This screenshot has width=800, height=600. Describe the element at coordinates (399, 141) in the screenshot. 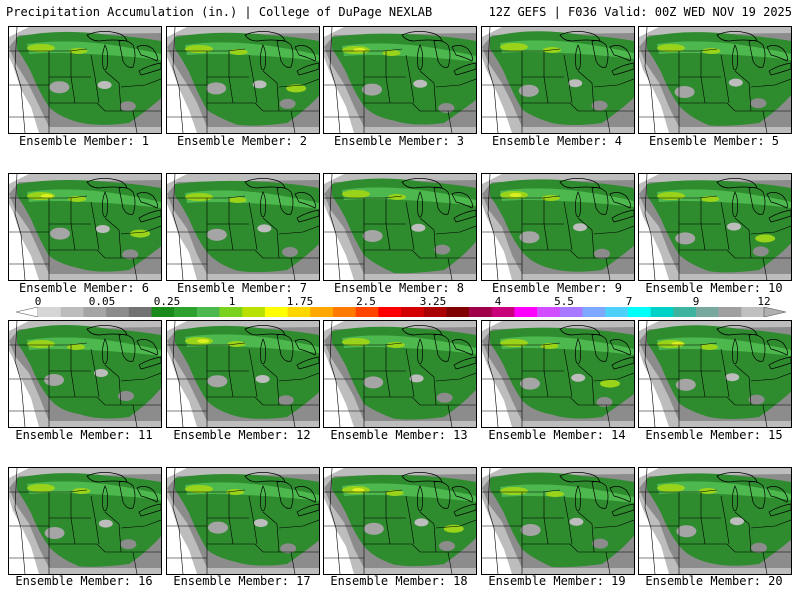

I see `ensemble-member-label: Ensemble Member: 3` at that location.